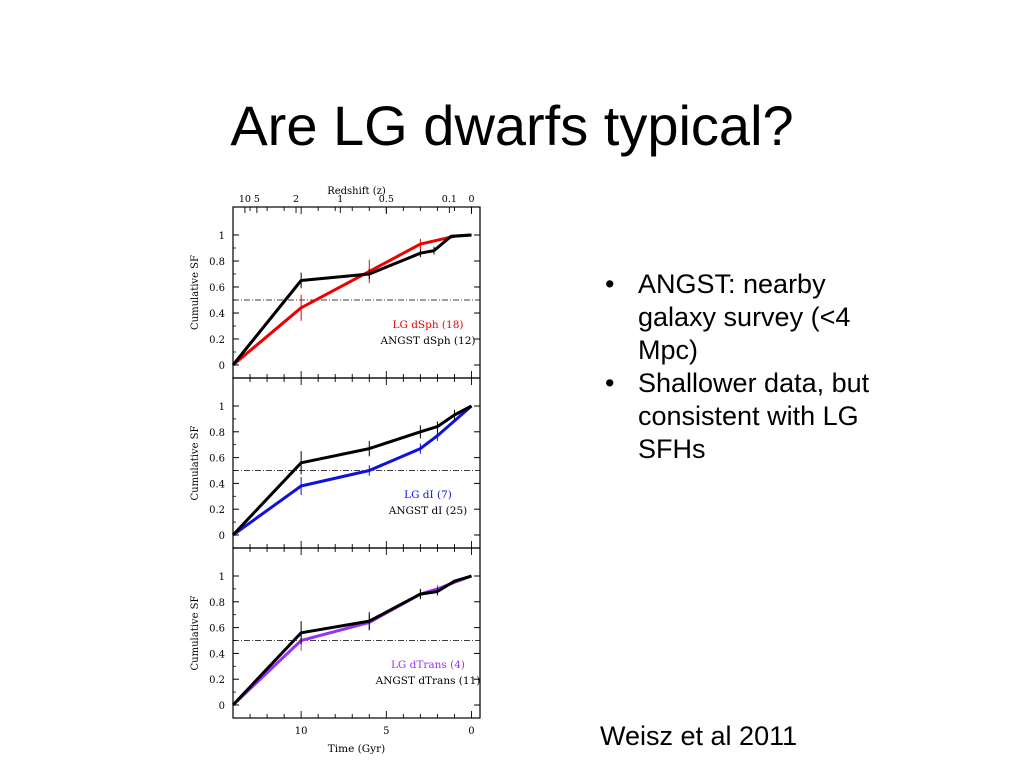 This screenshot has height=768, width=1024. Describe the element at coordinates (428, 681) in the screenshot. I see `legend-entry-angst: ANGST dTrans (11)` at that location.